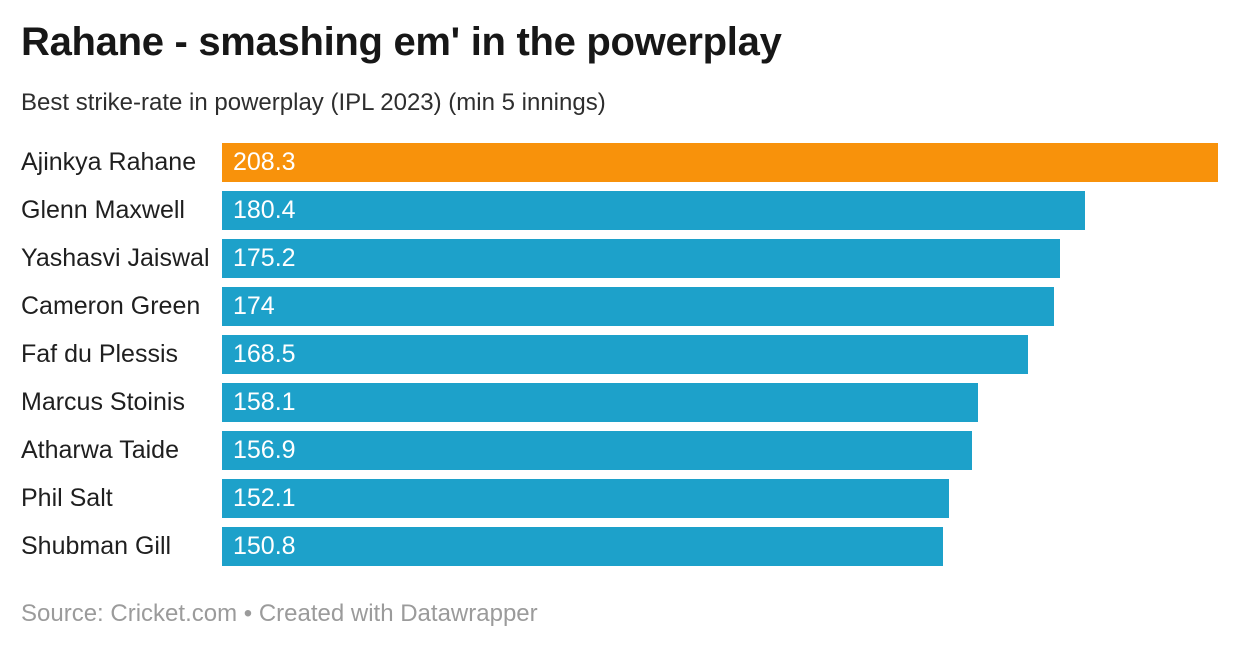 Image resolution: width=1240 pixels, height=654 pixels. I want to click on player-name-label: Cameron Green, so click(111, 306).